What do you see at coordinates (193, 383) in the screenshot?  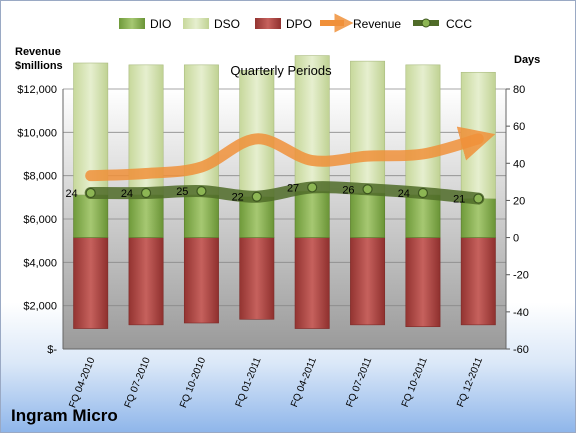 I see `x-tick-label: FQ 10-2010` at bounding box center [193, 383].